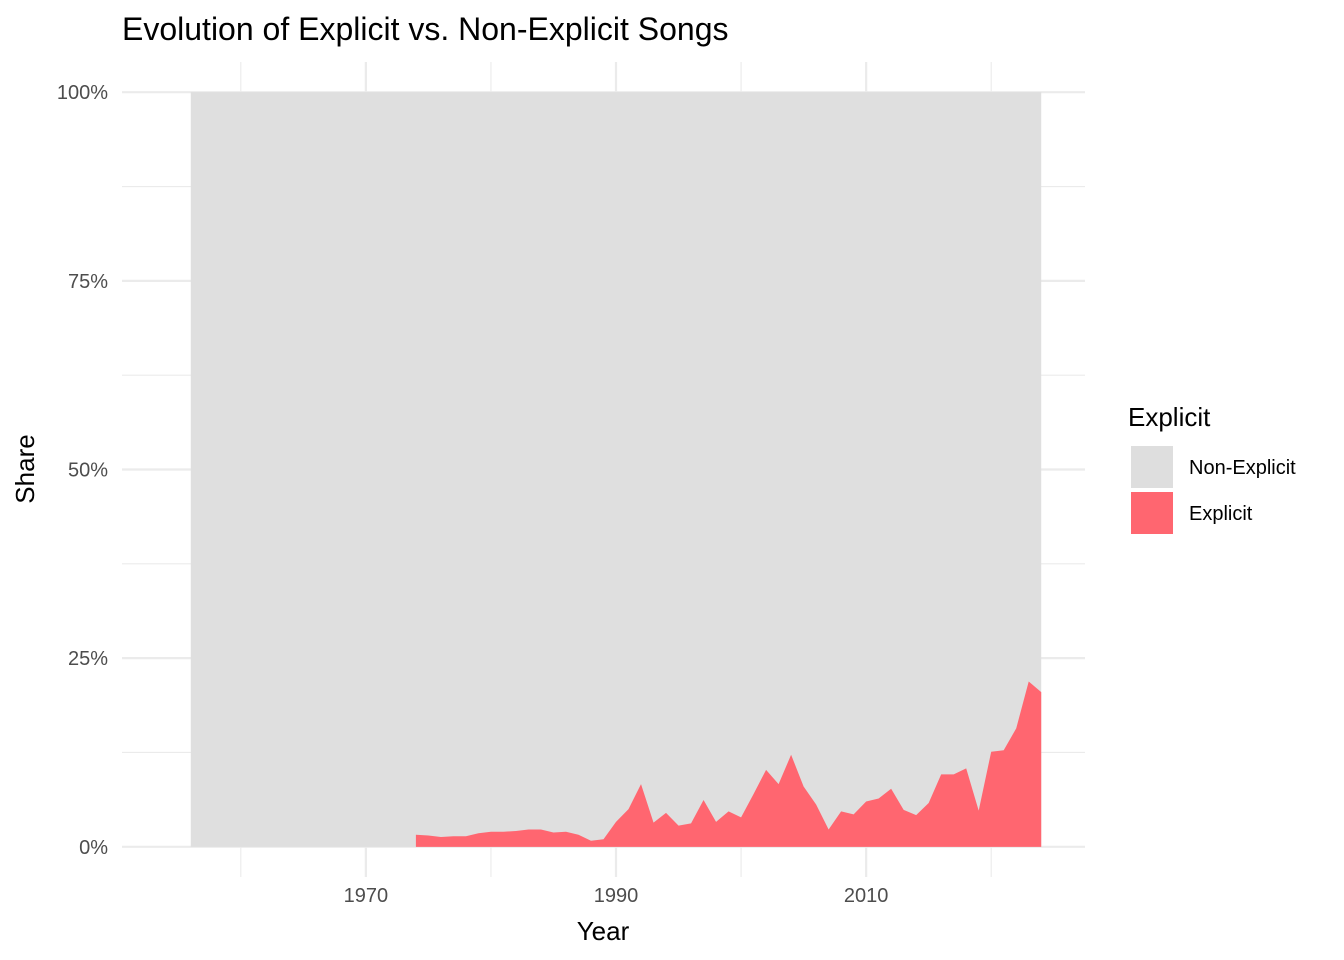 This screenshot has height=960, width=1344. Describe the element at coordinates (88, 282) in the screenshot. I see `y-tick-label: 75%` at that location.